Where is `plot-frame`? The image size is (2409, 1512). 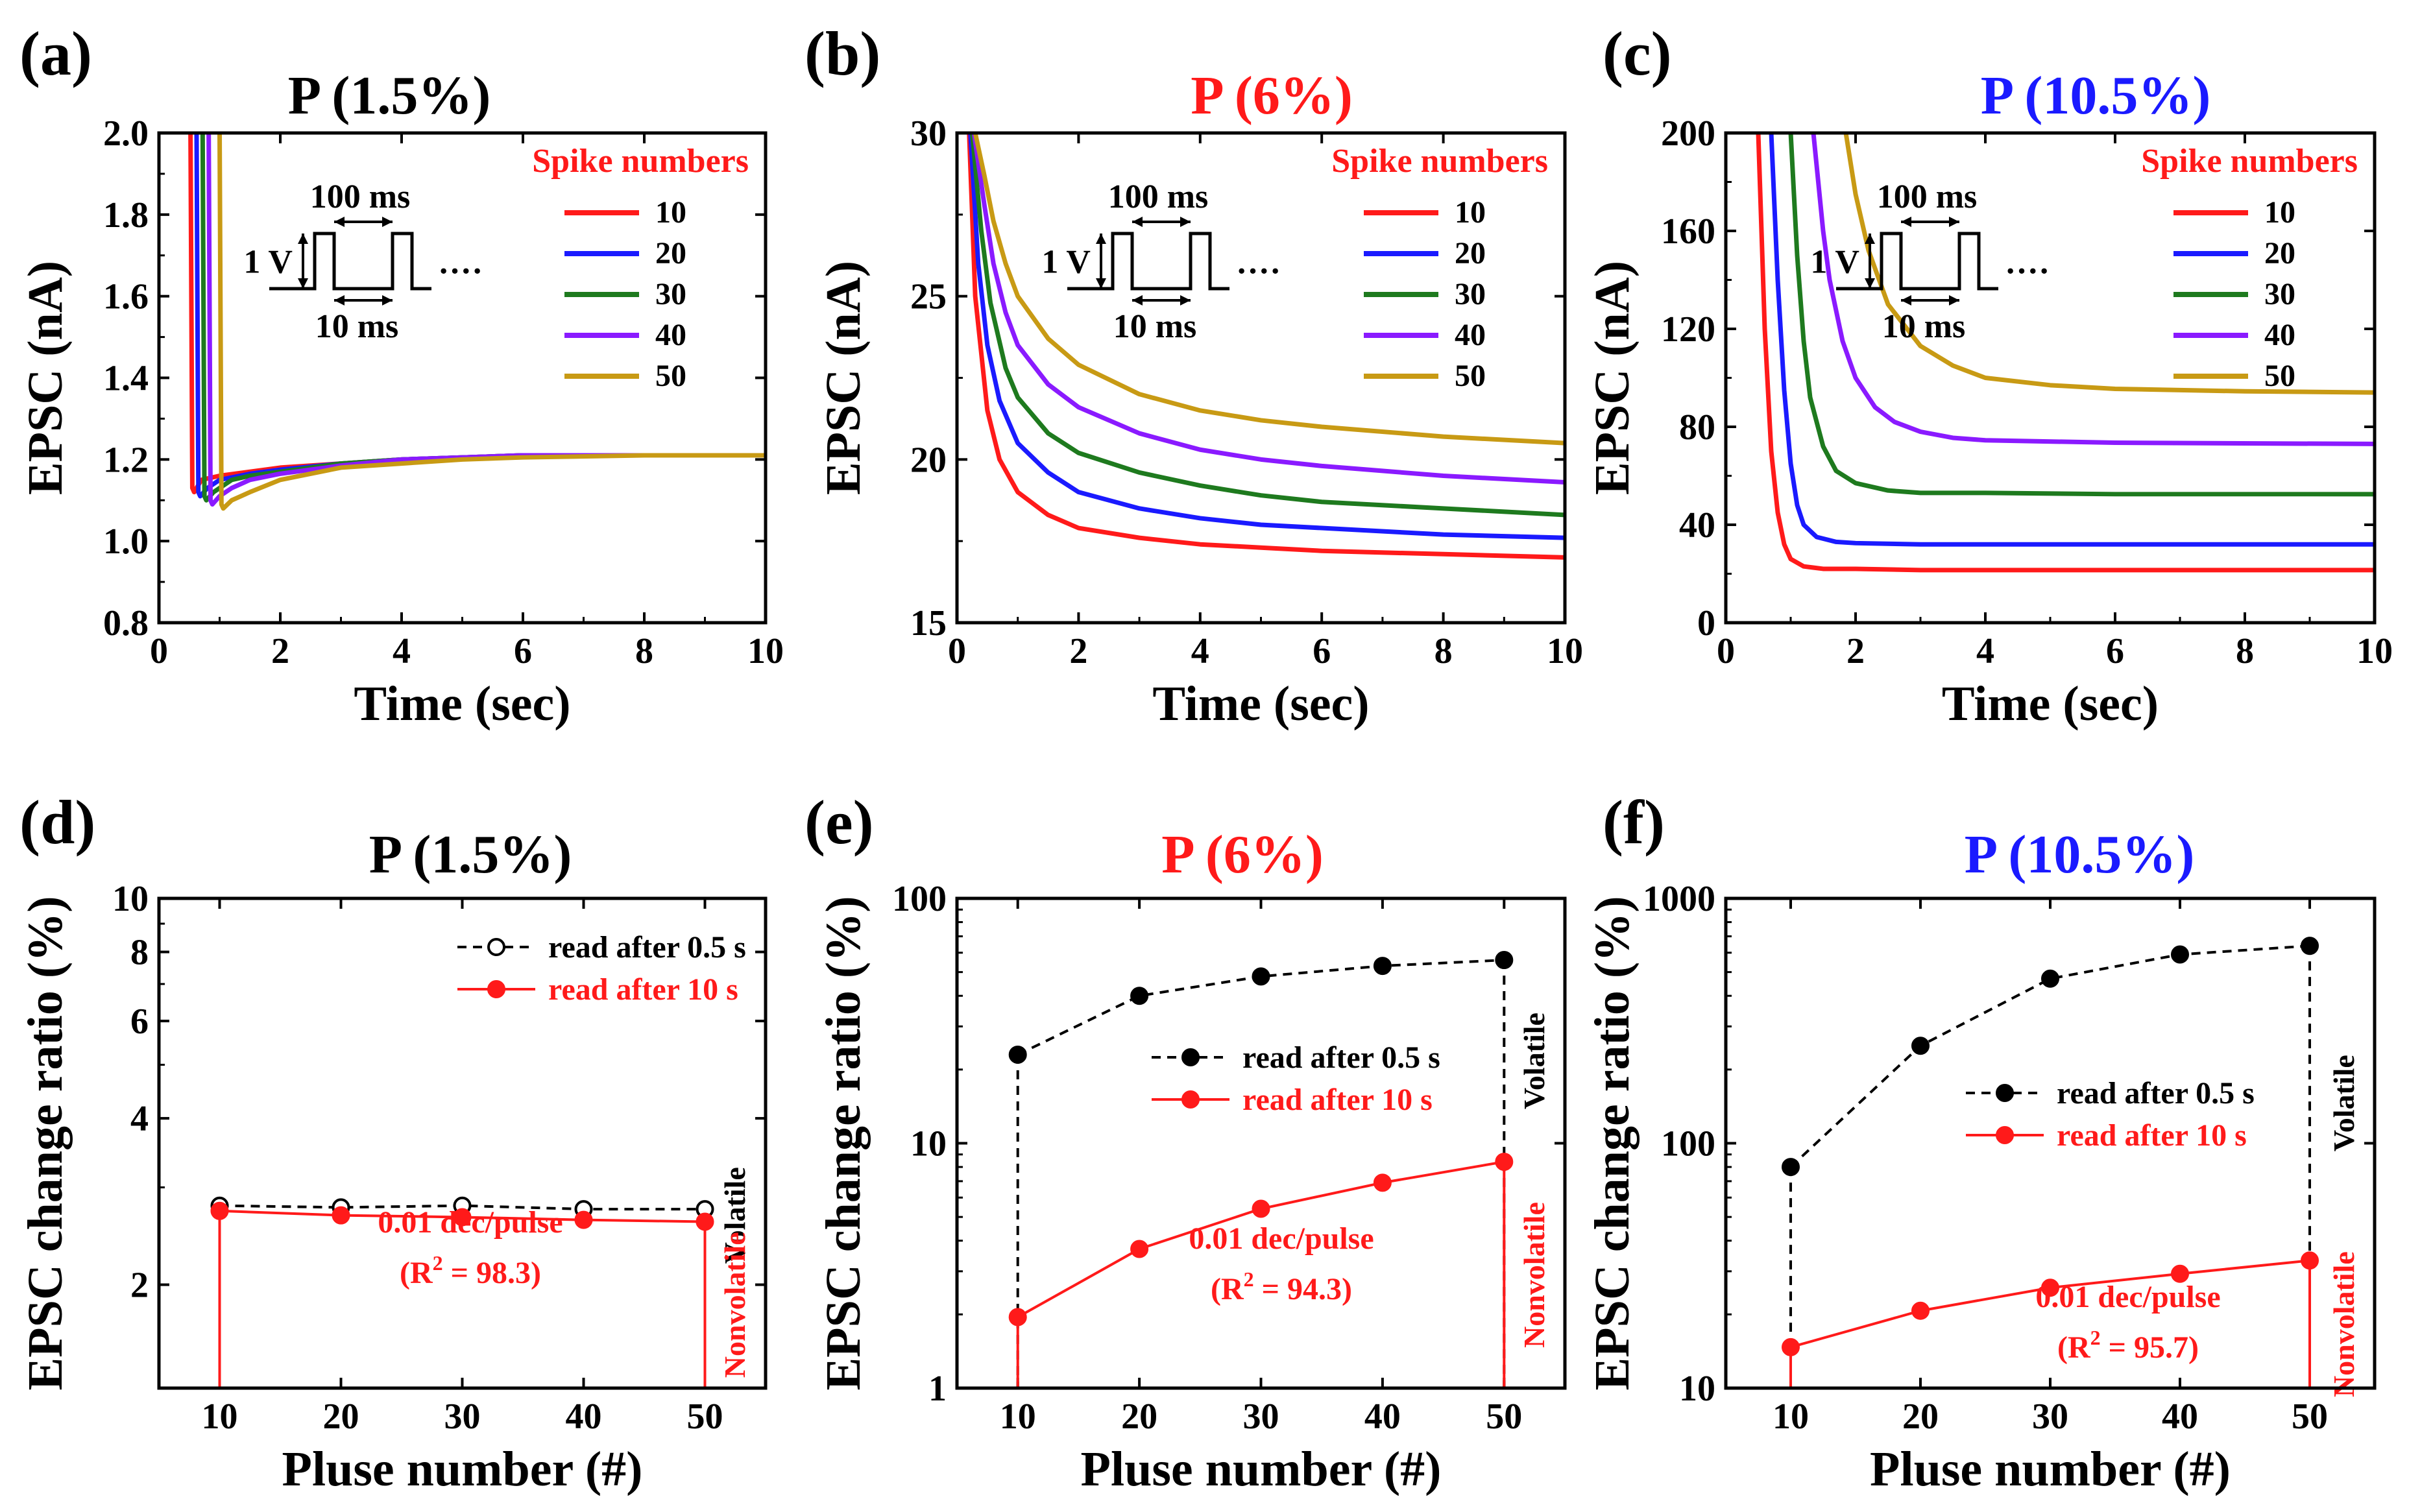 plot-frame is located at coordinates (2050, 1143).